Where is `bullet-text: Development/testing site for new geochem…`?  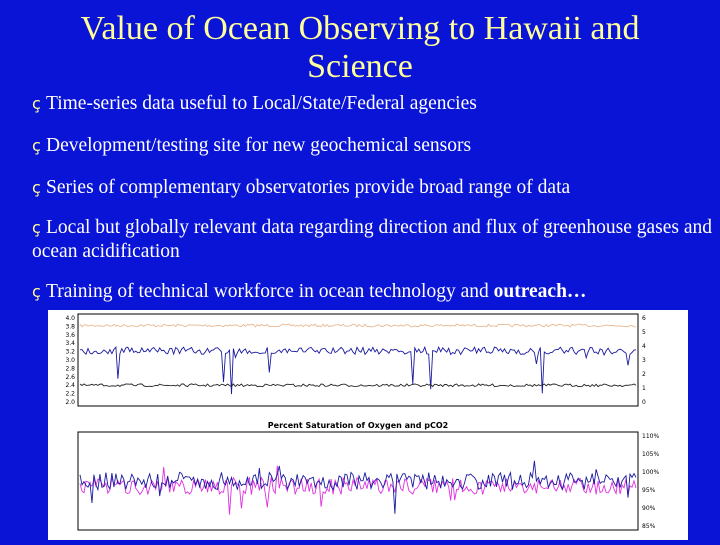 bullet-text: Development/testing site for new geochem… is located at coordinates (259, 145).